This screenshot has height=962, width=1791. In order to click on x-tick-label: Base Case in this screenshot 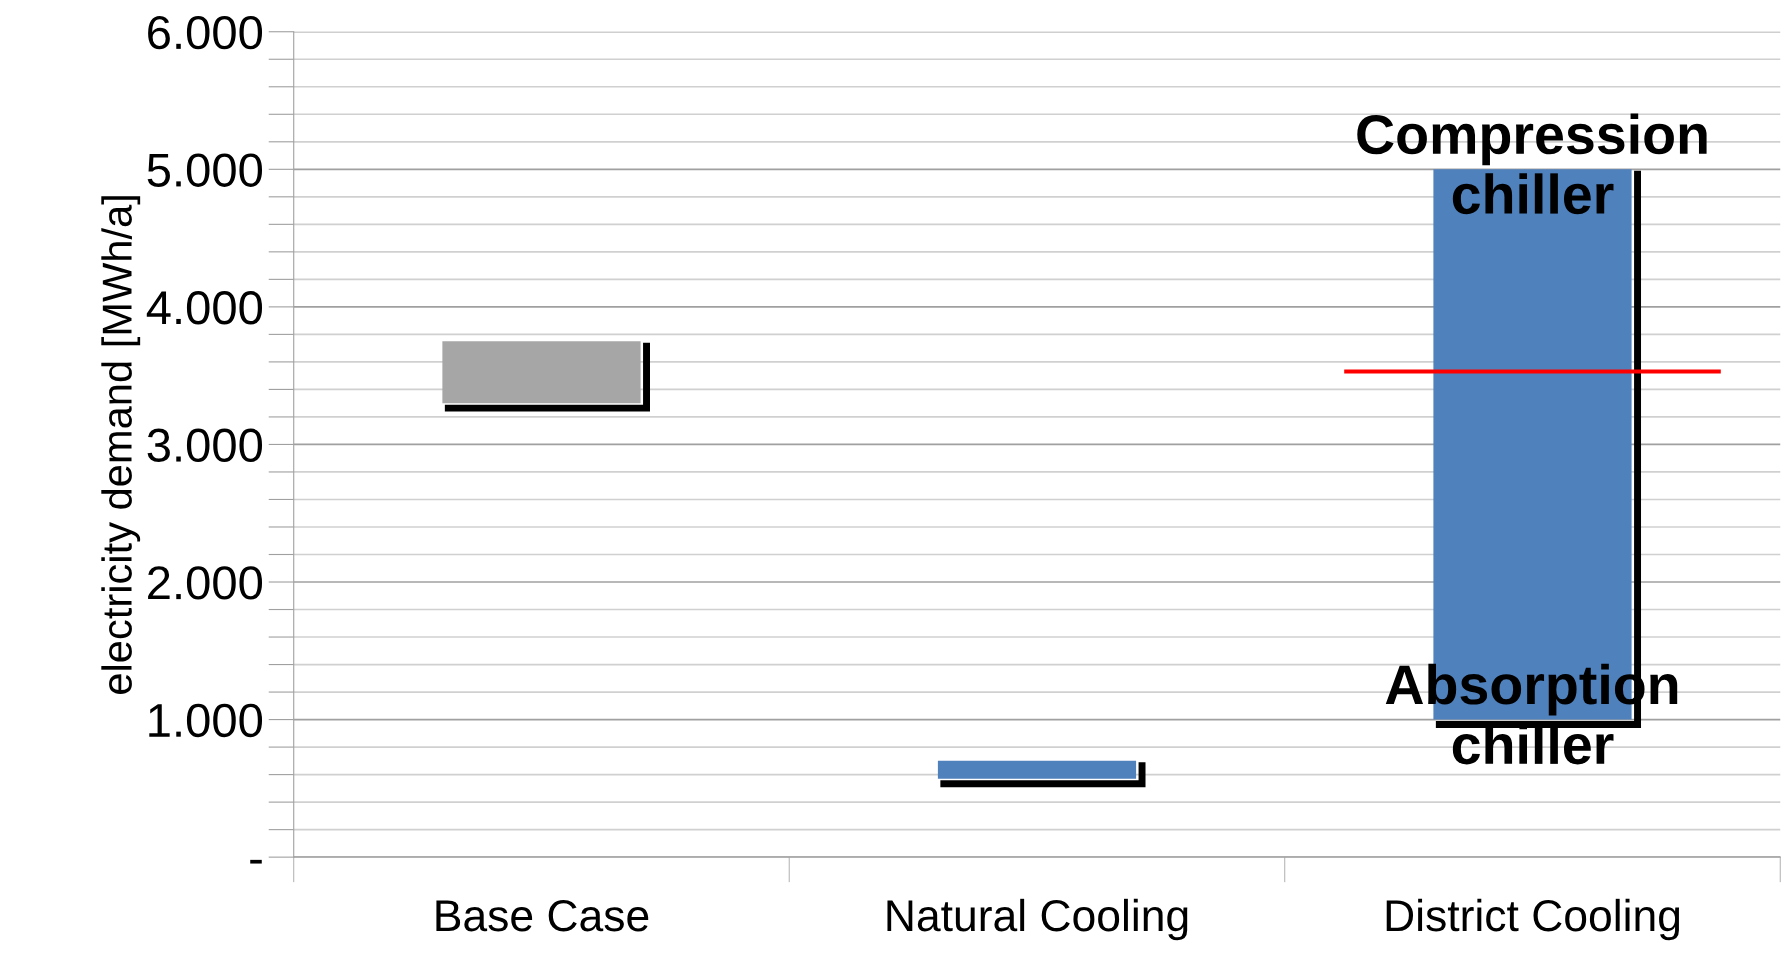, I will do `click(542, 915)`.